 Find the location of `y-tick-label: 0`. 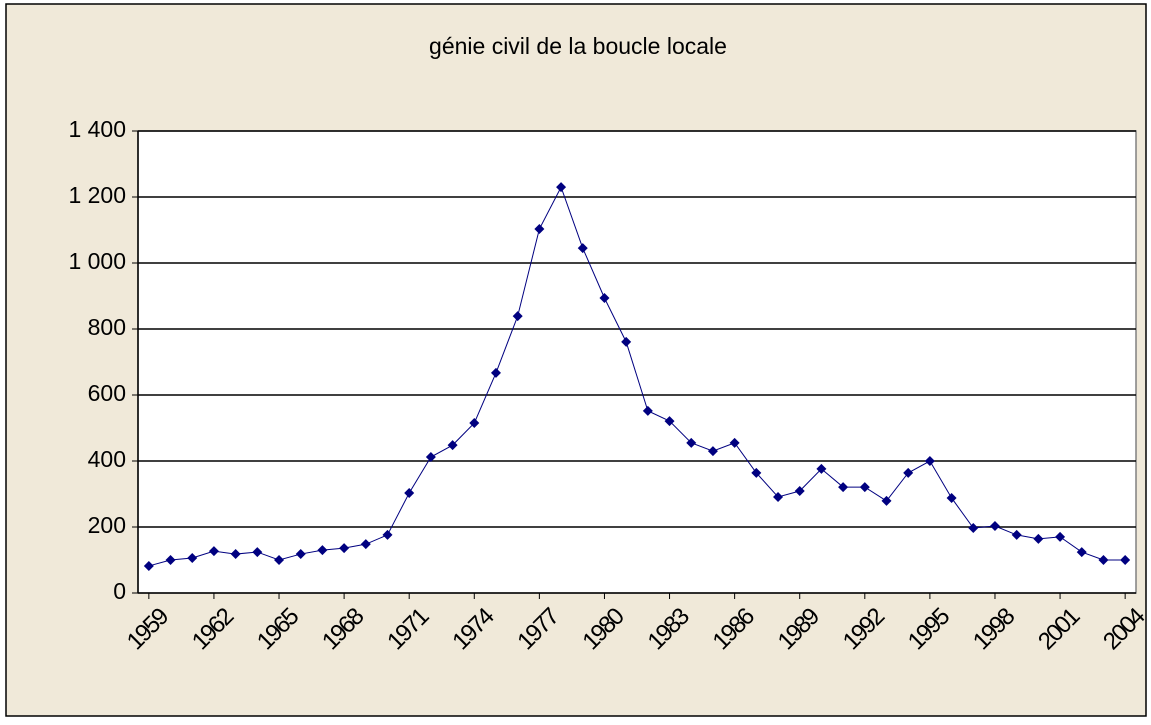

y-tick-label: 0 is located at coordinates (119, 591).